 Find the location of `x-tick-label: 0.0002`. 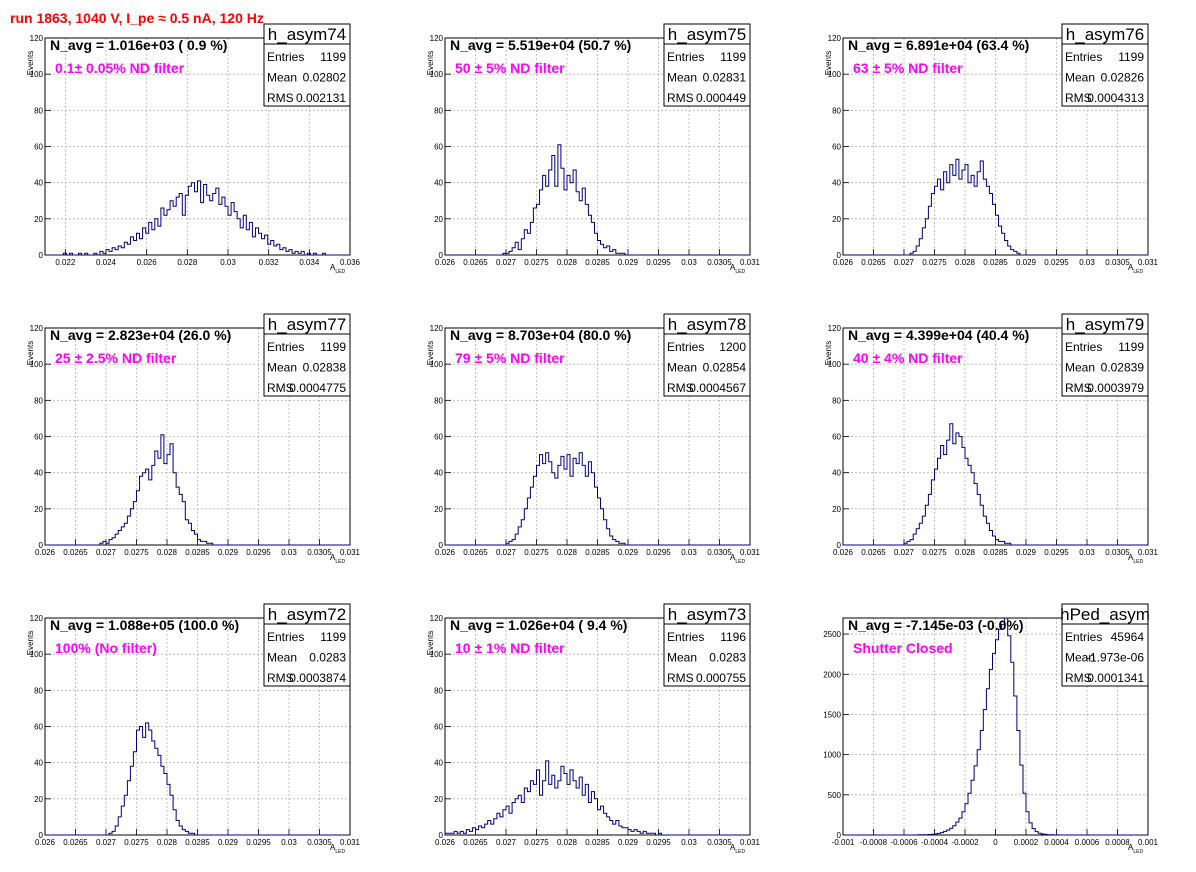

x-tick-label: 0.0002 is located at coordinates (1026, 842).